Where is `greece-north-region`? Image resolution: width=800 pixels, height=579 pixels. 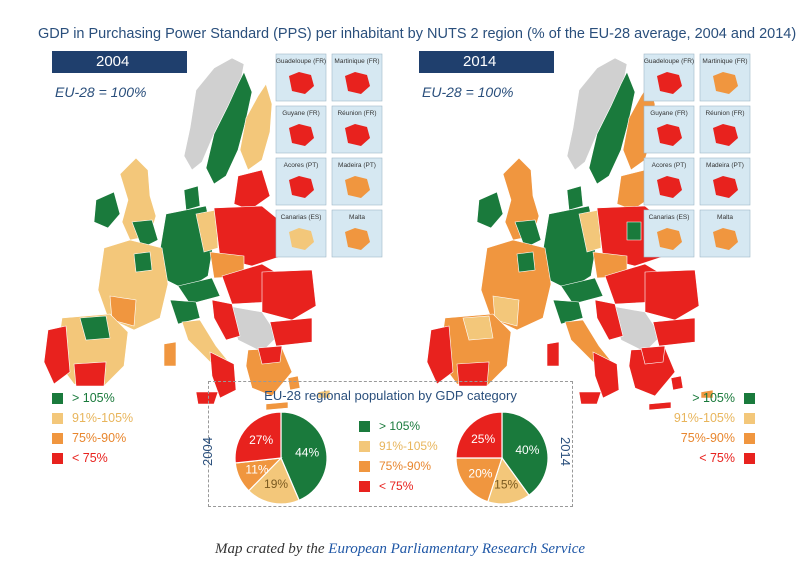
greece-north-region is located at coordinates (270, 355).